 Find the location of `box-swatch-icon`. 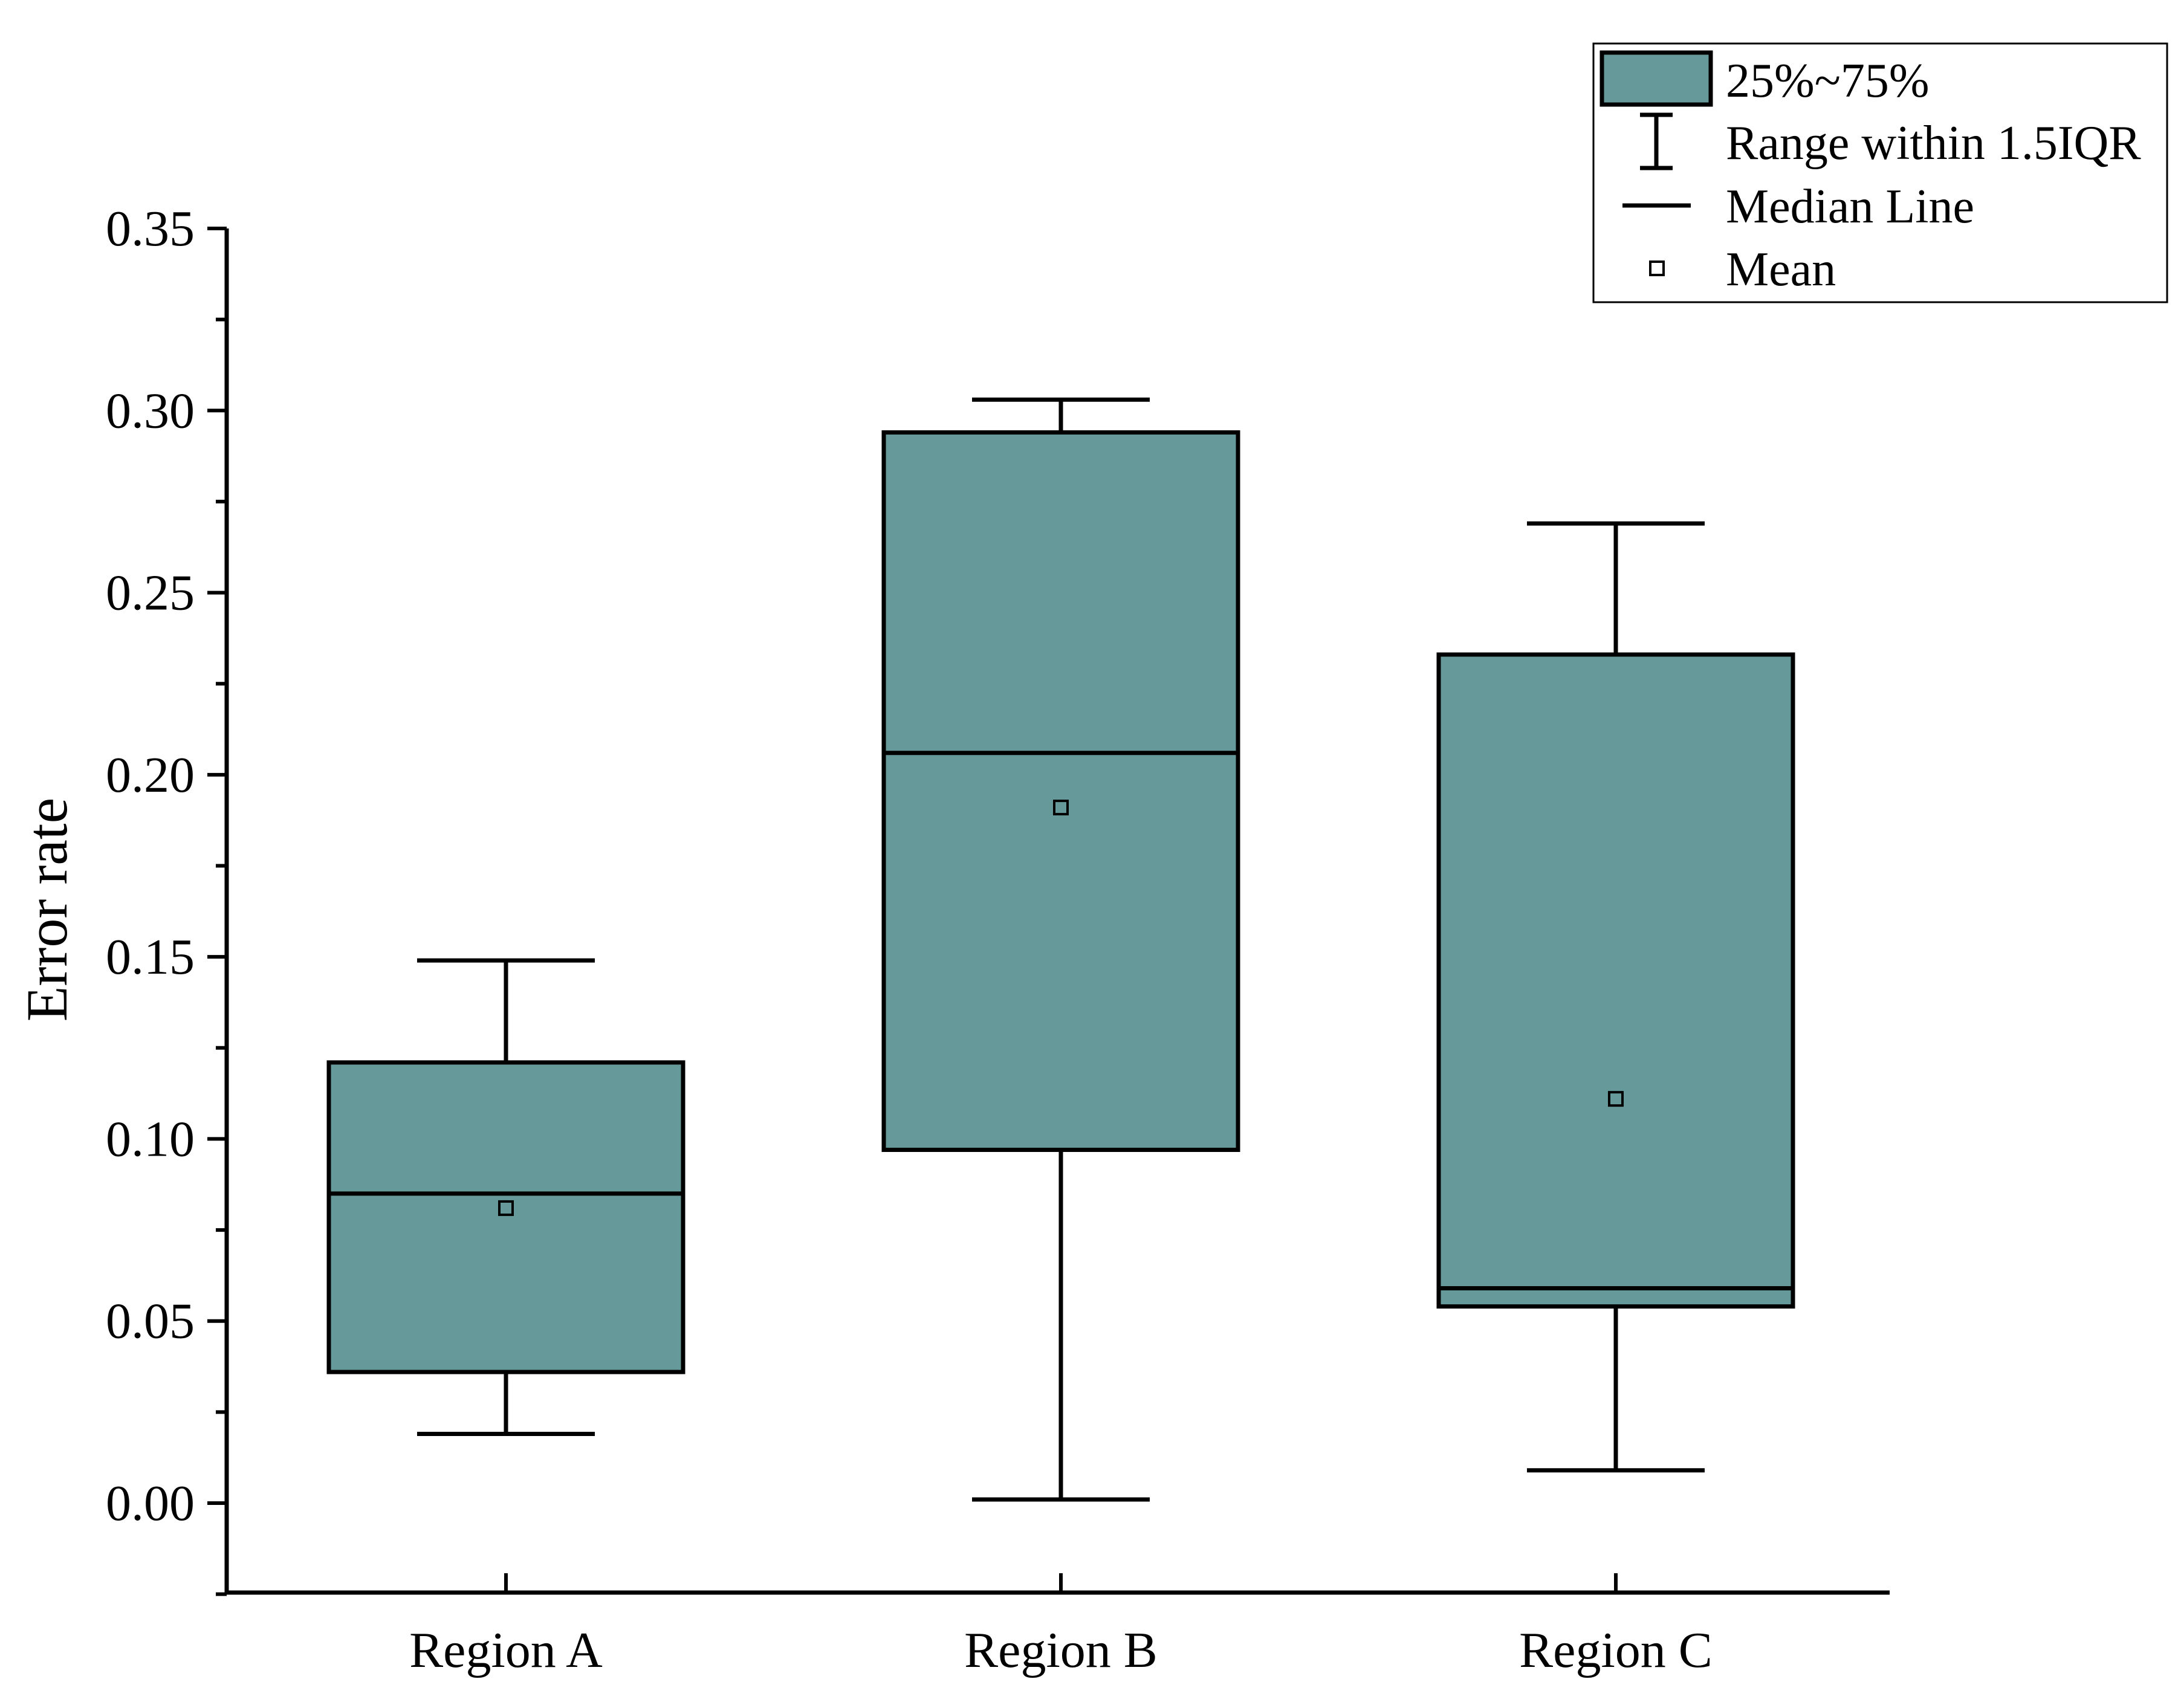

box-swatch-icon is located at coordinates (1656, 79).